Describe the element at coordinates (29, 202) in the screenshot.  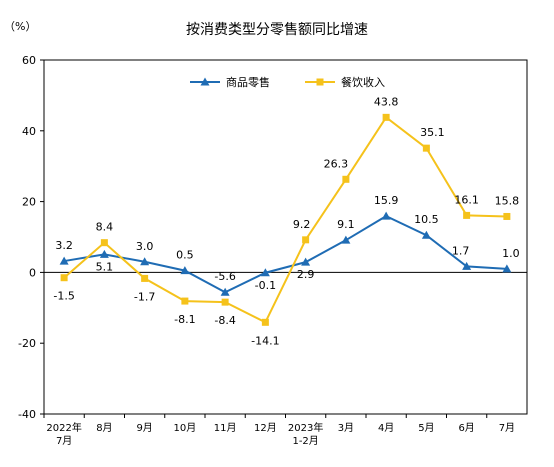
I see `y-tick-label: 20` at that location.